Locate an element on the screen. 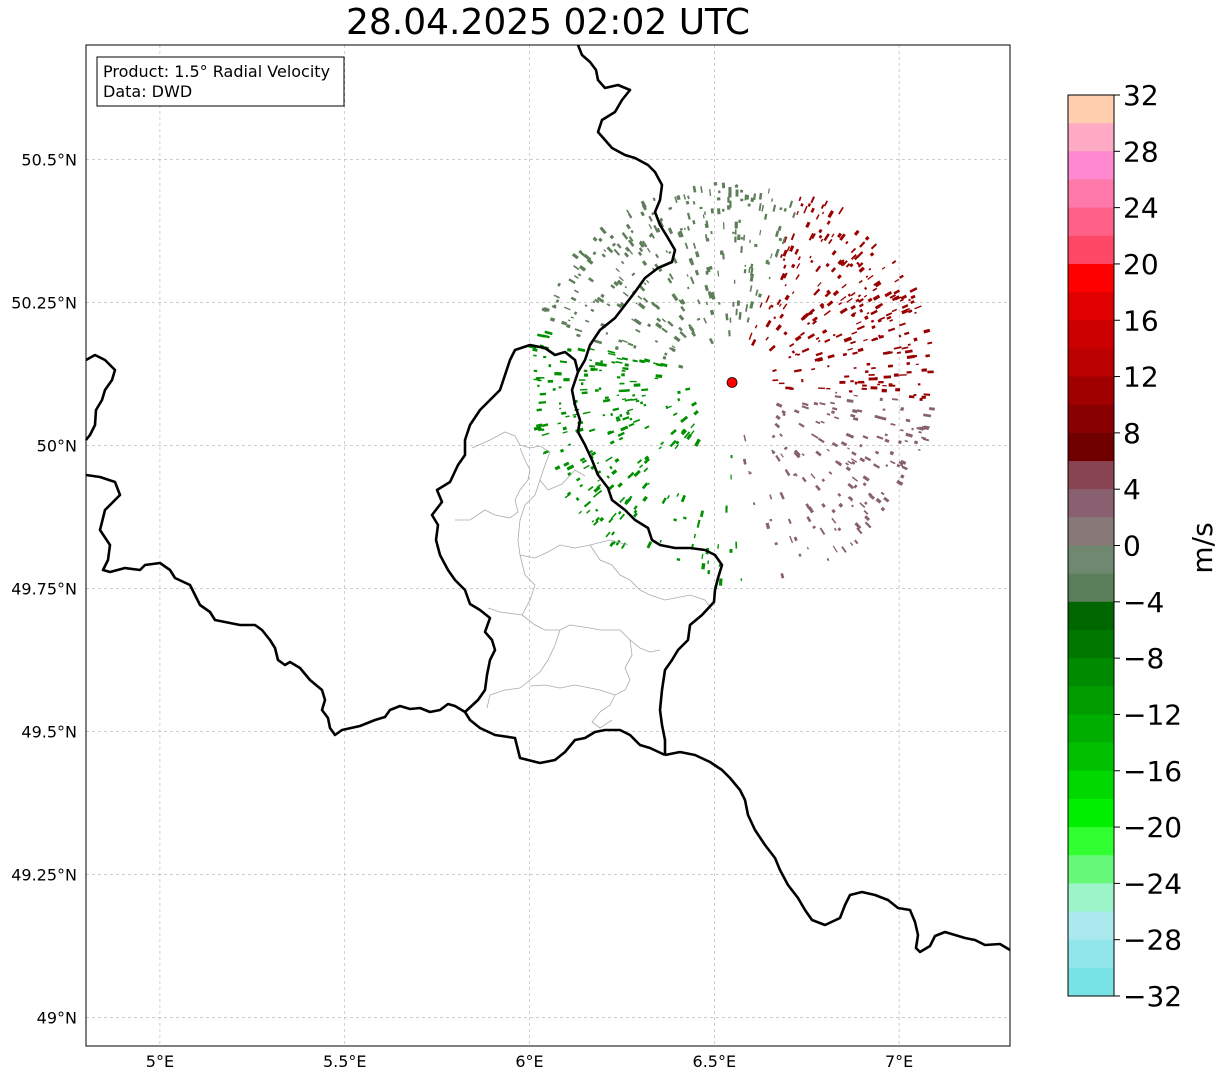 This screenshot has width=1225, height=1081. lon-tick-label: 5.5°E is located at coordinates (345, 1061).